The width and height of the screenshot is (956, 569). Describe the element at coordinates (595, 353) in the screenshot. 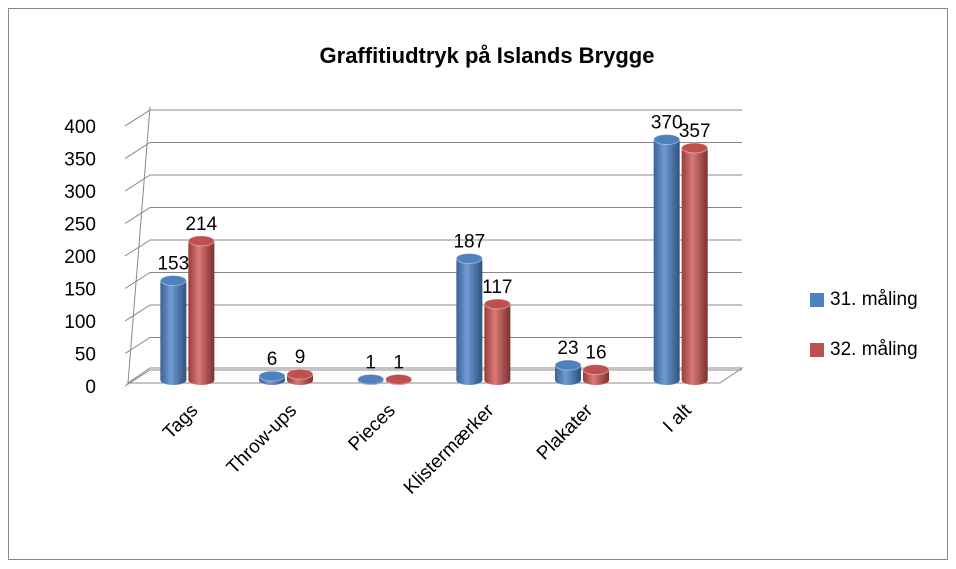

I see `value-label: 16` at that location.